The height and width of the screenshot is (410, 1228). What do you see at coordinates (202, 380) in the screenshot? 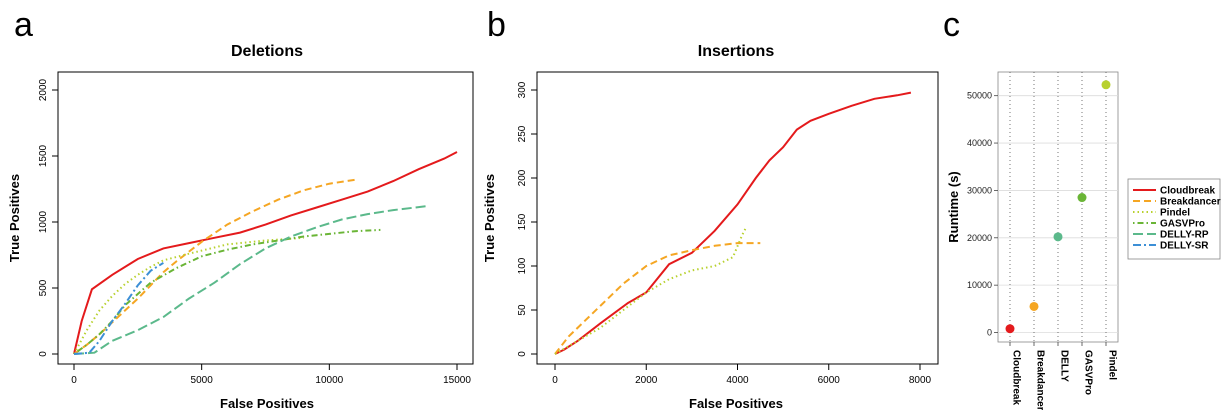
I see `x-tick-label: 5000` at bounding box center [202, 380].